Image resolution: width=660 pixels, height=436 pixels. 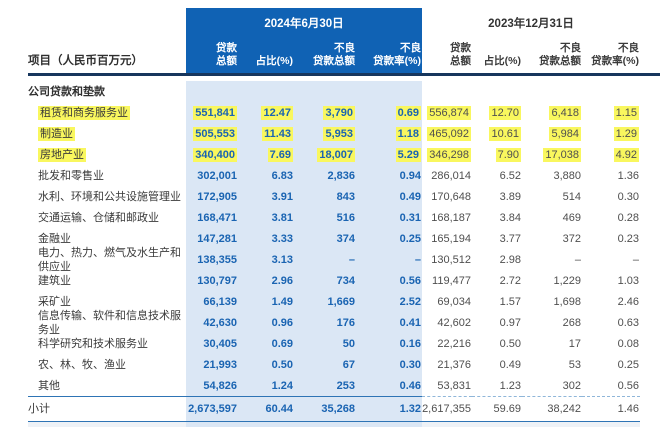 What do you see at coordinates (266, 238) in the screenshot?
I see `cell-2024-share-pct: 3.33` at bounding box center [266, 238].